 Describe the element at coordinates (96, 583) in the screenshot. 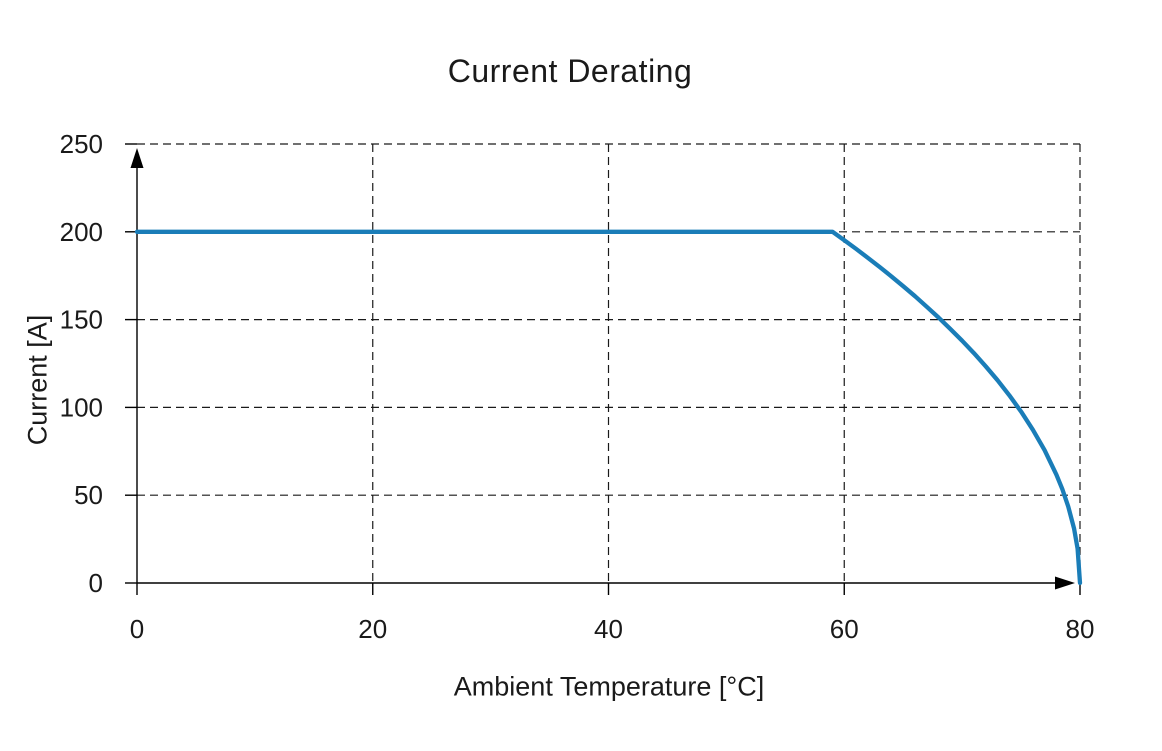

I see `y-tick-label: 0` at that location.